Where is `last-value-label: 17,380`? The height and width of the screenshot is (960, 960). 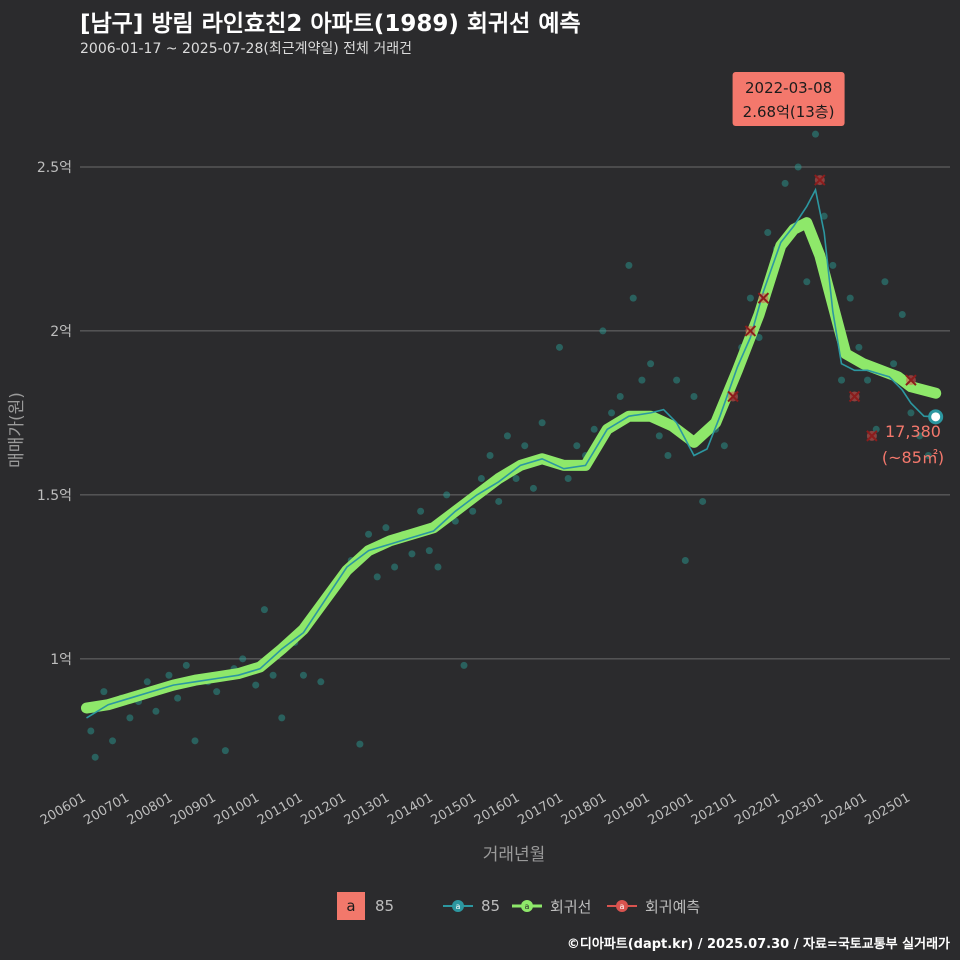
last-value-label: 17,380 is located at coordinates (913, 431).